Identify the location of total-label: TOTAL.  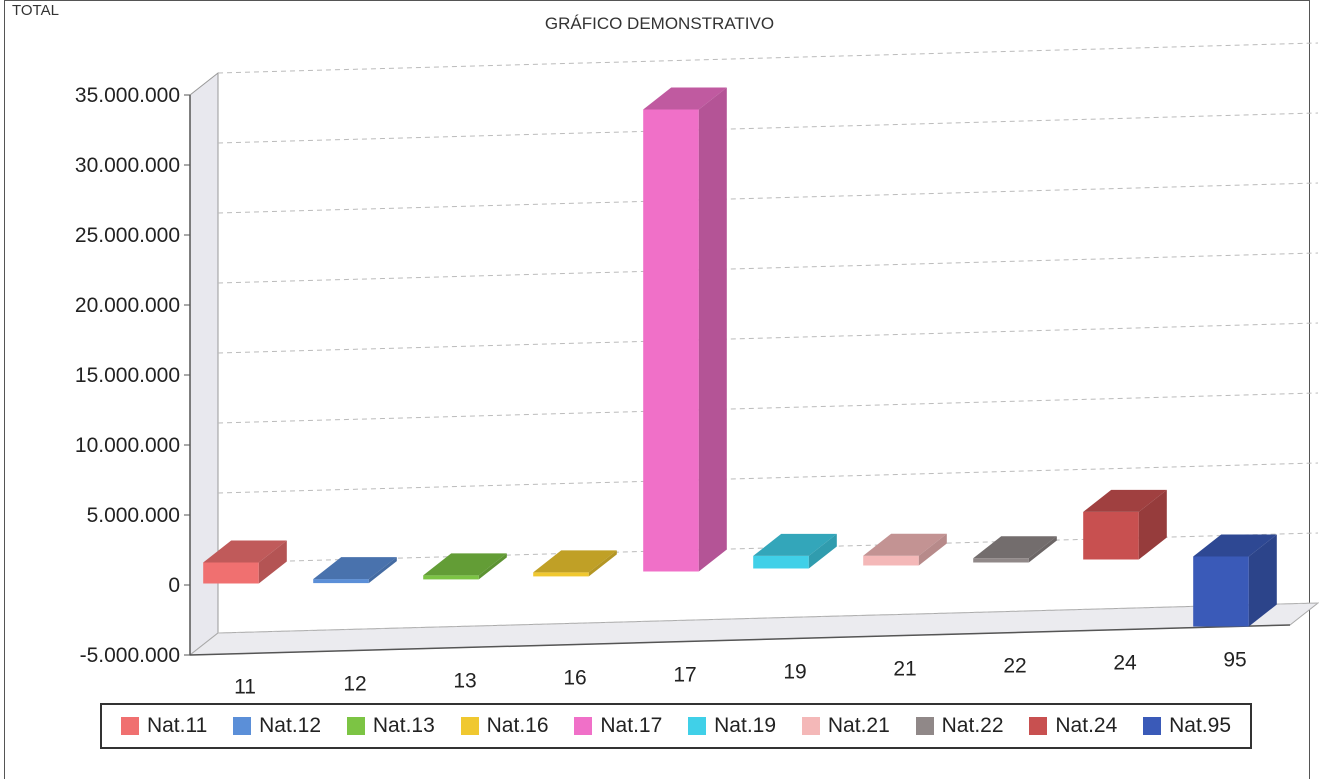
(35, 10).